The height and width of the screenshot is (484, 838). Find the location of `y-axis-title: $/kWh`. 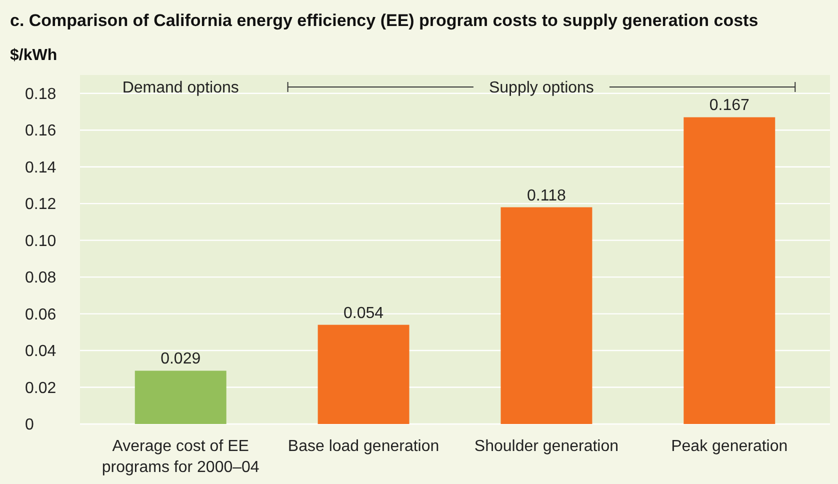

y-axis-title: $/kWh is located at coordinates (34, 55).